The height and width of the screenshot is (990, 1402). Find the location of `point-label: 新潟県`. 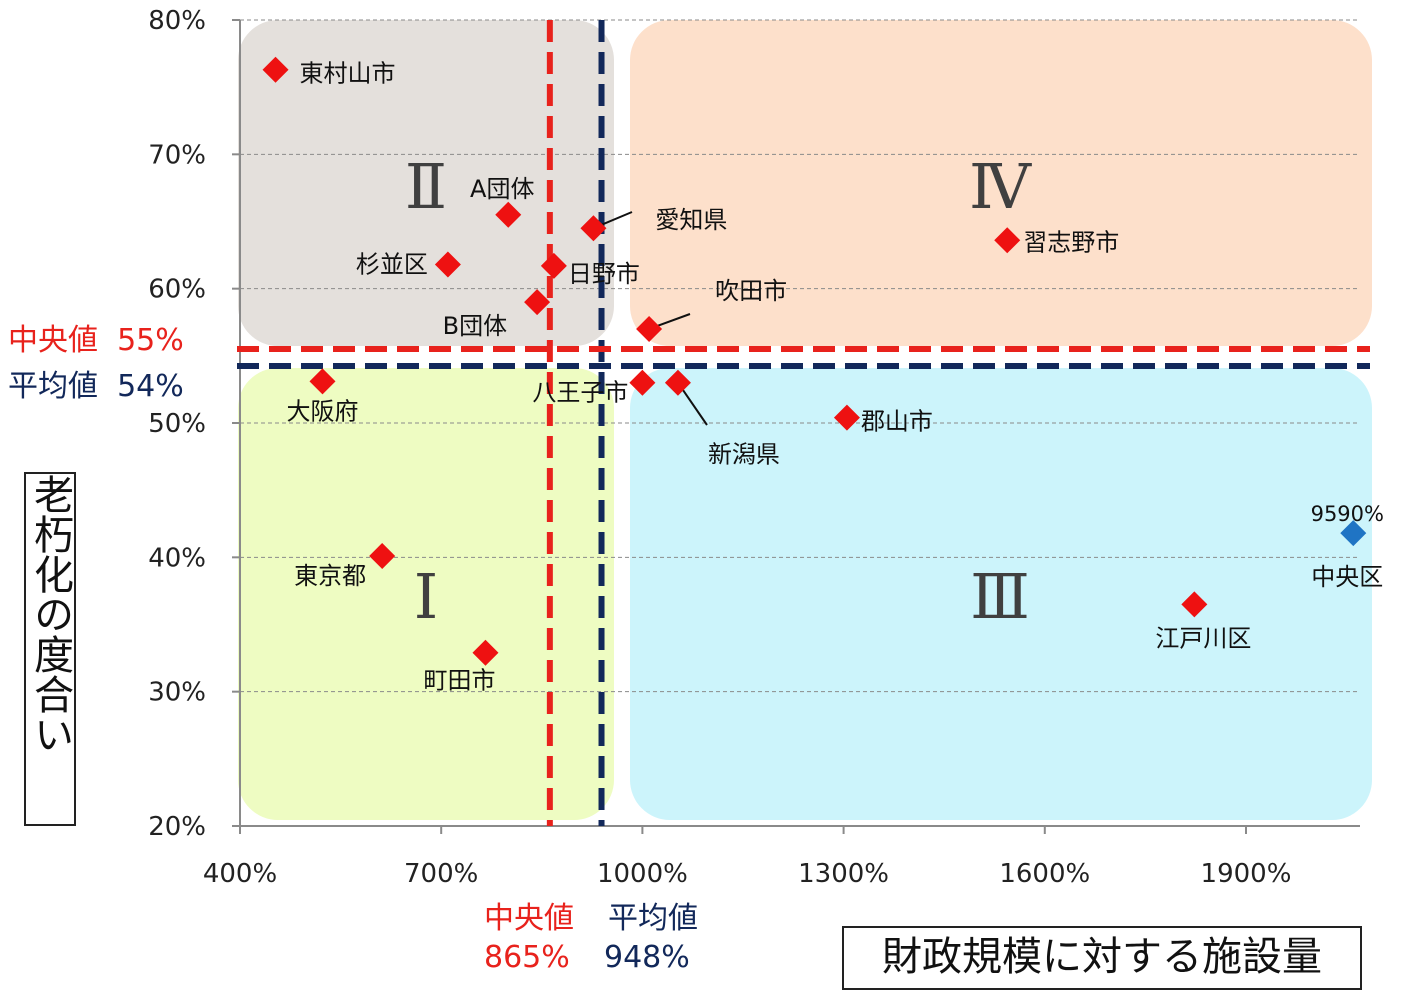

point-label: 新潟県 is located at coordinates (744, 455).